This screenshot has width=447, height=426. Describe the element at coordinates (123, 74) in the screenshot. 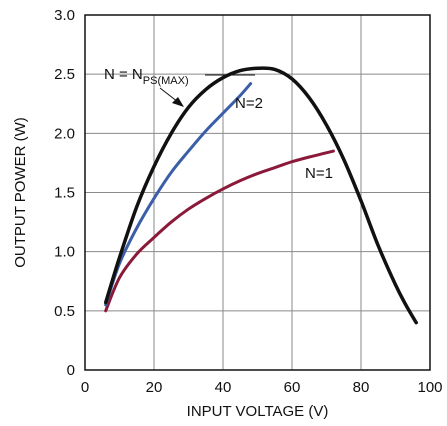

I see `series-label-nmax-main: N = N` at that location.